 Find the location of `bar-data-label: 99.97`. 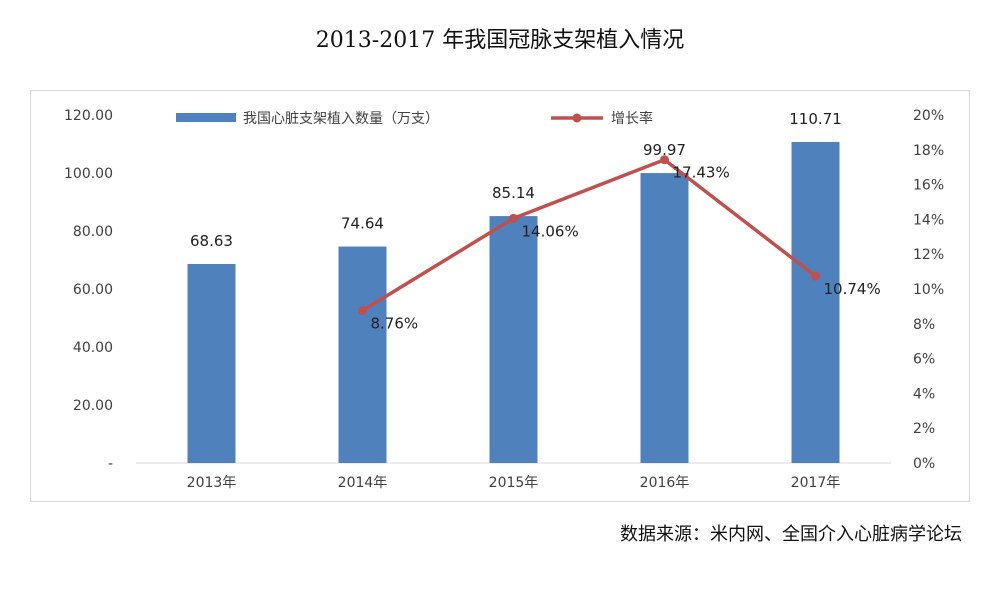

bar-data-label: 99.97 is located at coordinates (664, 150).